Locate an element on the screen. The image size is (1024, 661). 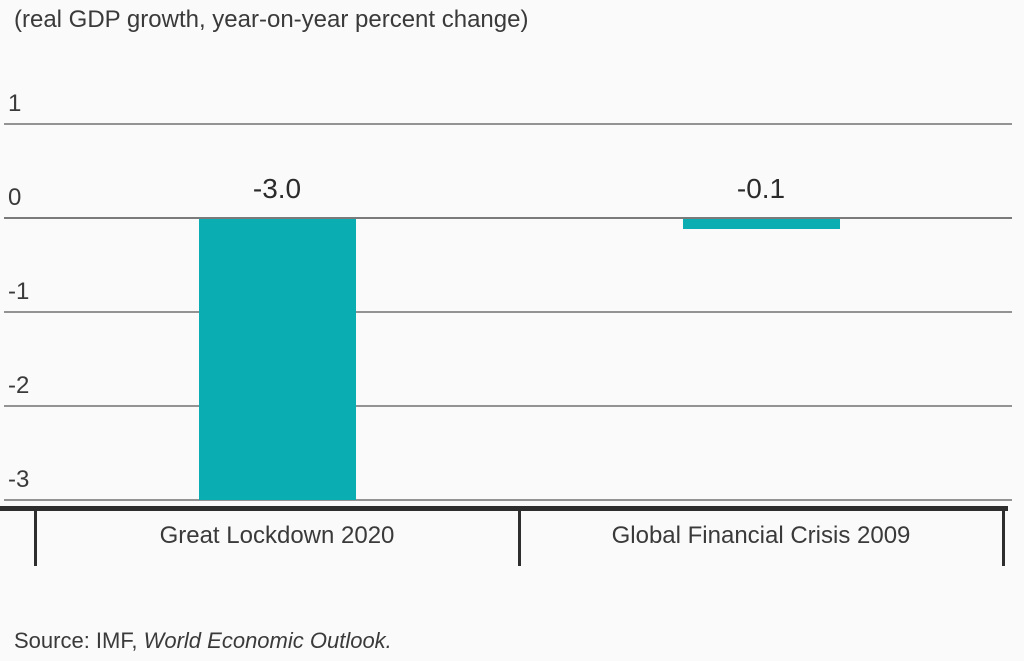
y-tick-label: 0 is located at coordinates (15, 197).